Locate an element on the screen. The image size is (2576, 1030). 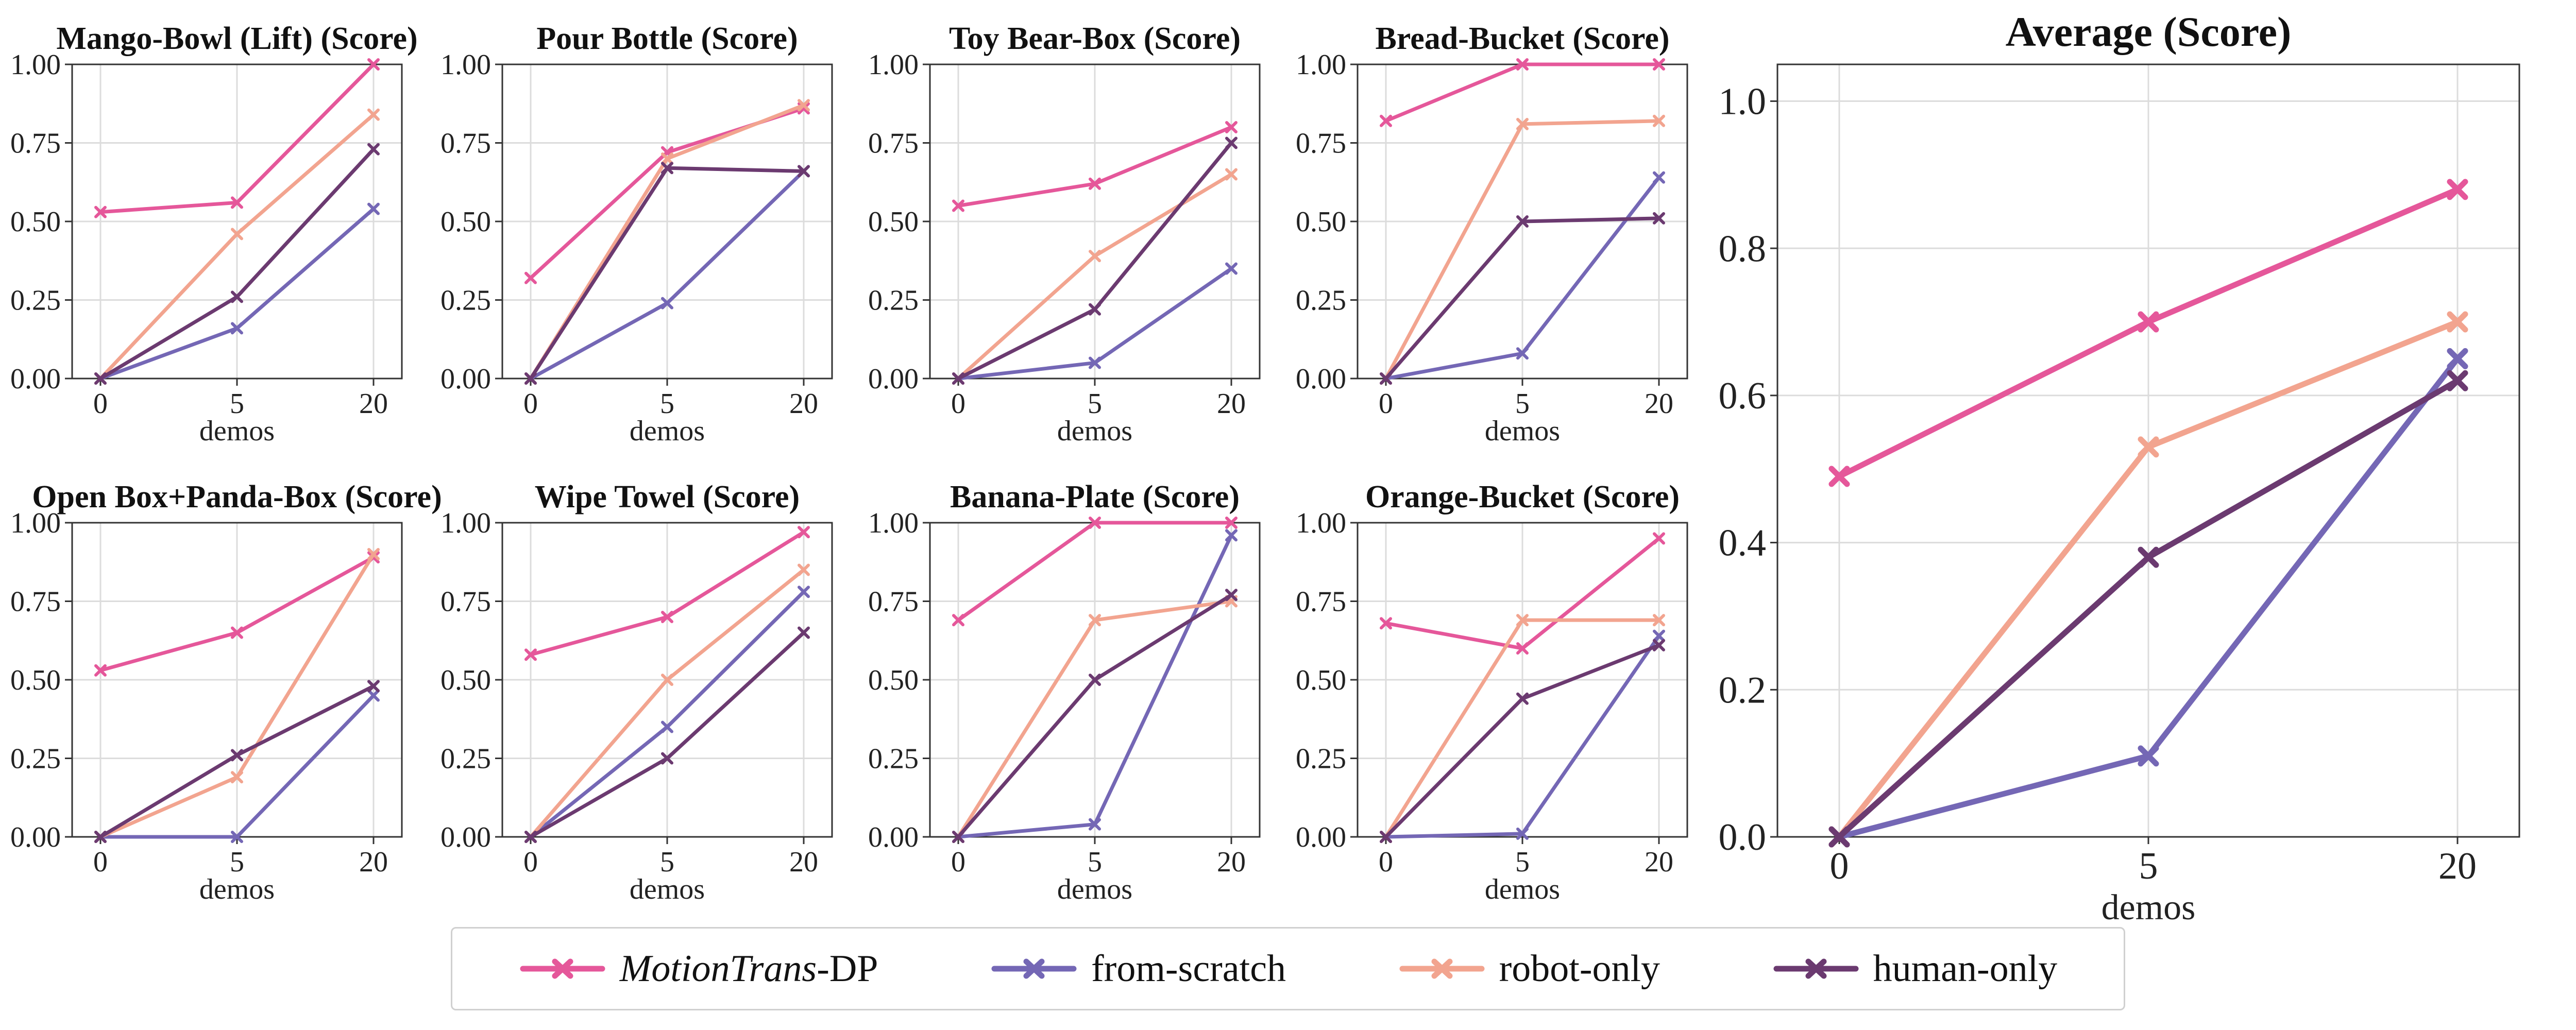
legend-item: human-only is located at coordinates (1915, 969).